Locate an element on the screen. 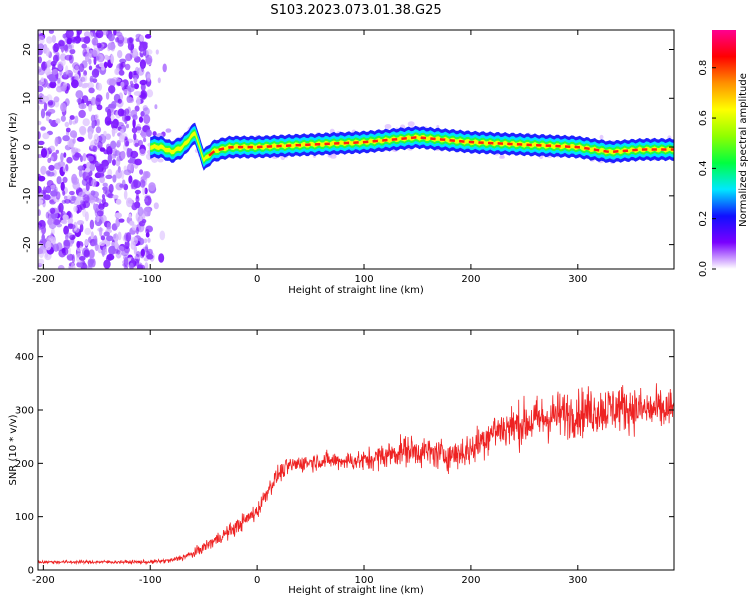 The width and height of the screenshot is (750, 600). snr-y-axis-label: SNR (10 * v/v) is located at coordinates (13, 449).